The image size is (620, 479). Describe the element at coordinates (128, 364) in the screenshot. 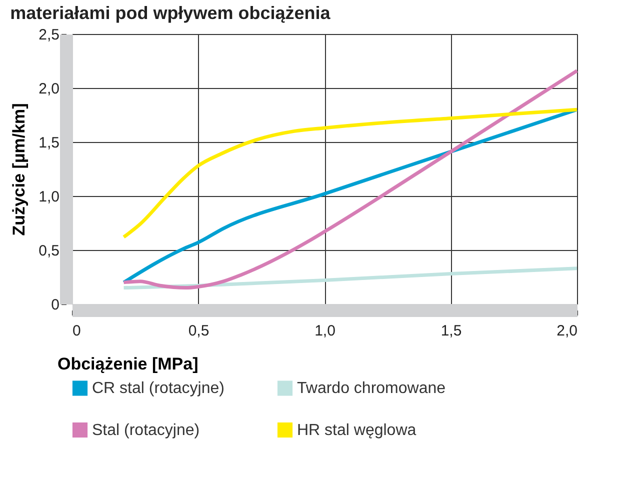

I see `x-axis-title: Obciążenie [MPa]` at that location.